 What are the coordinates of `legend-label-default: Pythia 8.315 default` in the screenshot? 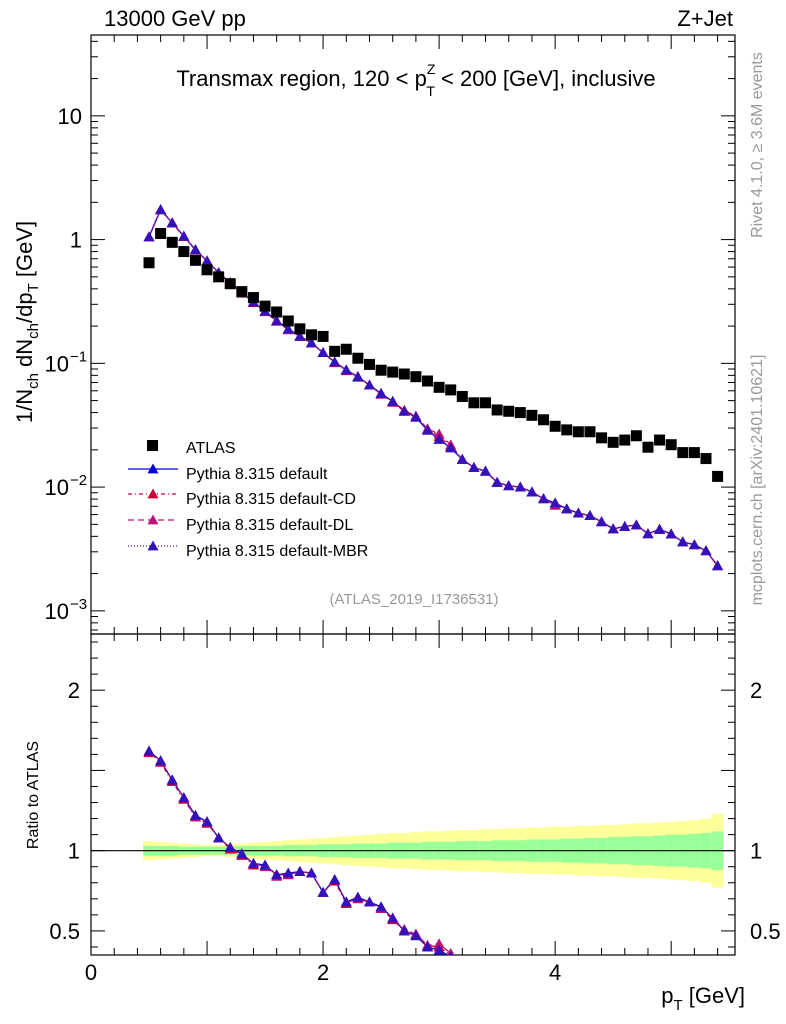 It's located at (257, 474).